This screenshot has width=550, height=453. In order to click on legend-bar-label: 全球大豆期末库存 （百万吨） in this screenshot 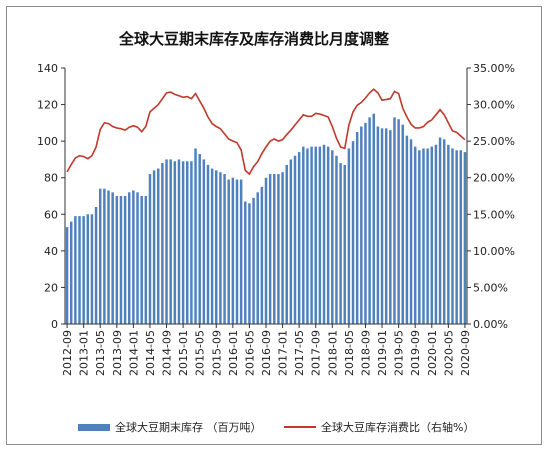, I will do `click(188, 427)`.